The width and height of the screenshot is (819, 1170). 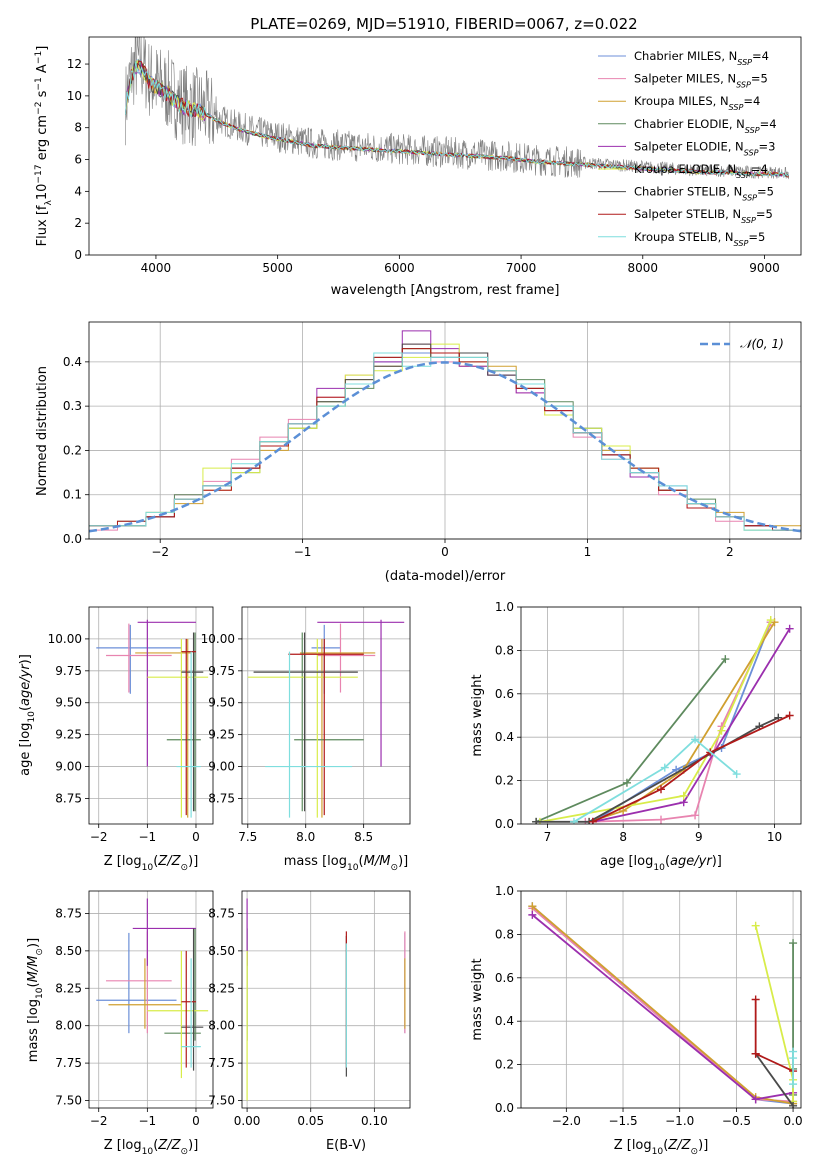 What do you see at coordinates (504, 824) in the screenshot?
I see `y-tick-label: 0.0` at bounding box center [504, 824].